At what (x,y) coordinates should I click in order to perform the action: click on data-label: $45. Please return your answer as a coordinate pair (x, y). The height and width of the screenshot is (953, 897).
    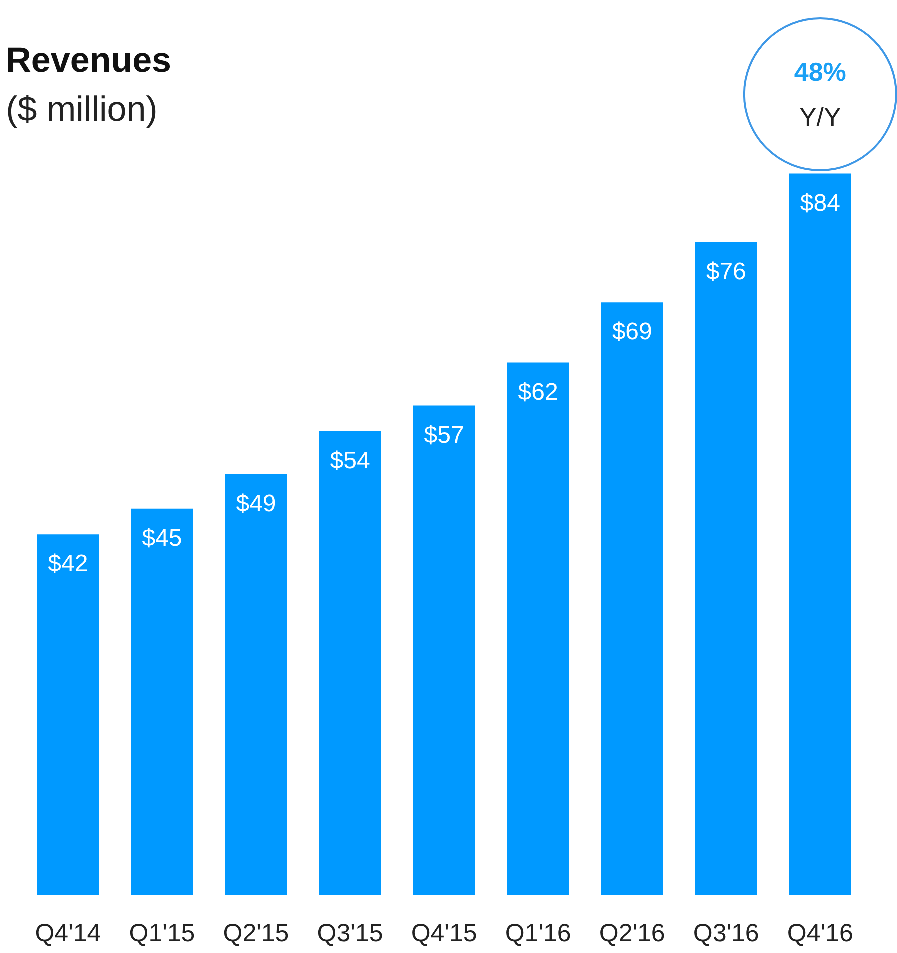
    Looking at the image, I should click on (162, 538).